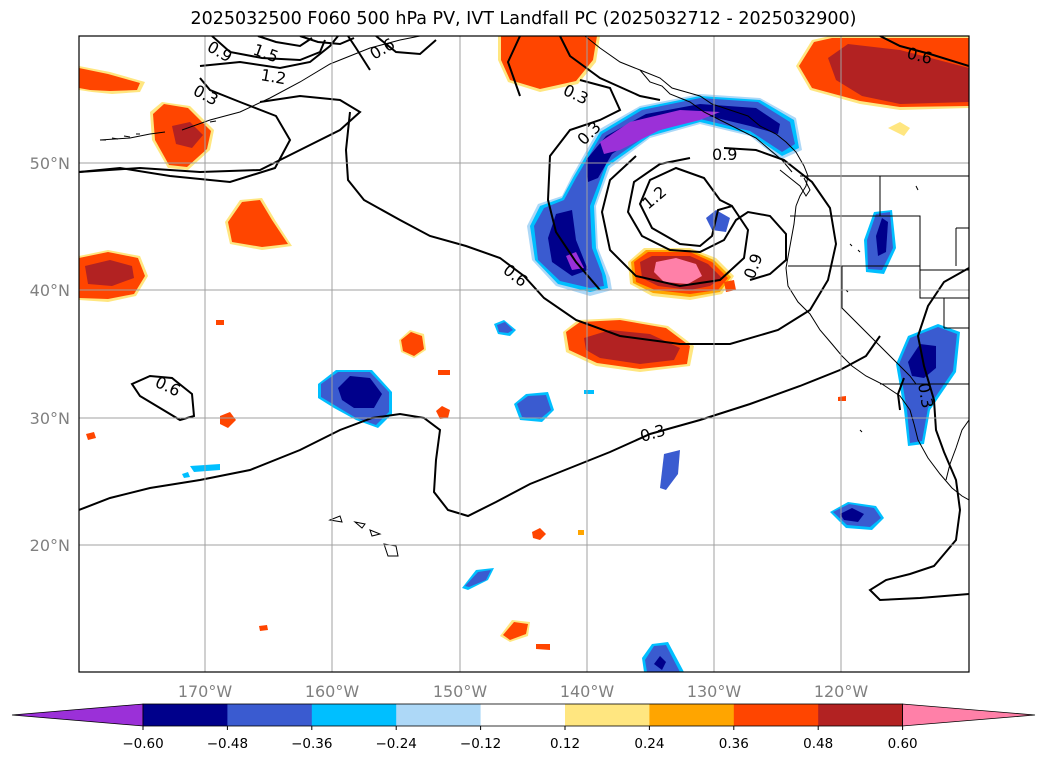  What do you see at coordinates (903, 744) in the screenshot?
I see `colorbar-tick-label: 0.60` at bounding box center [903, 744].